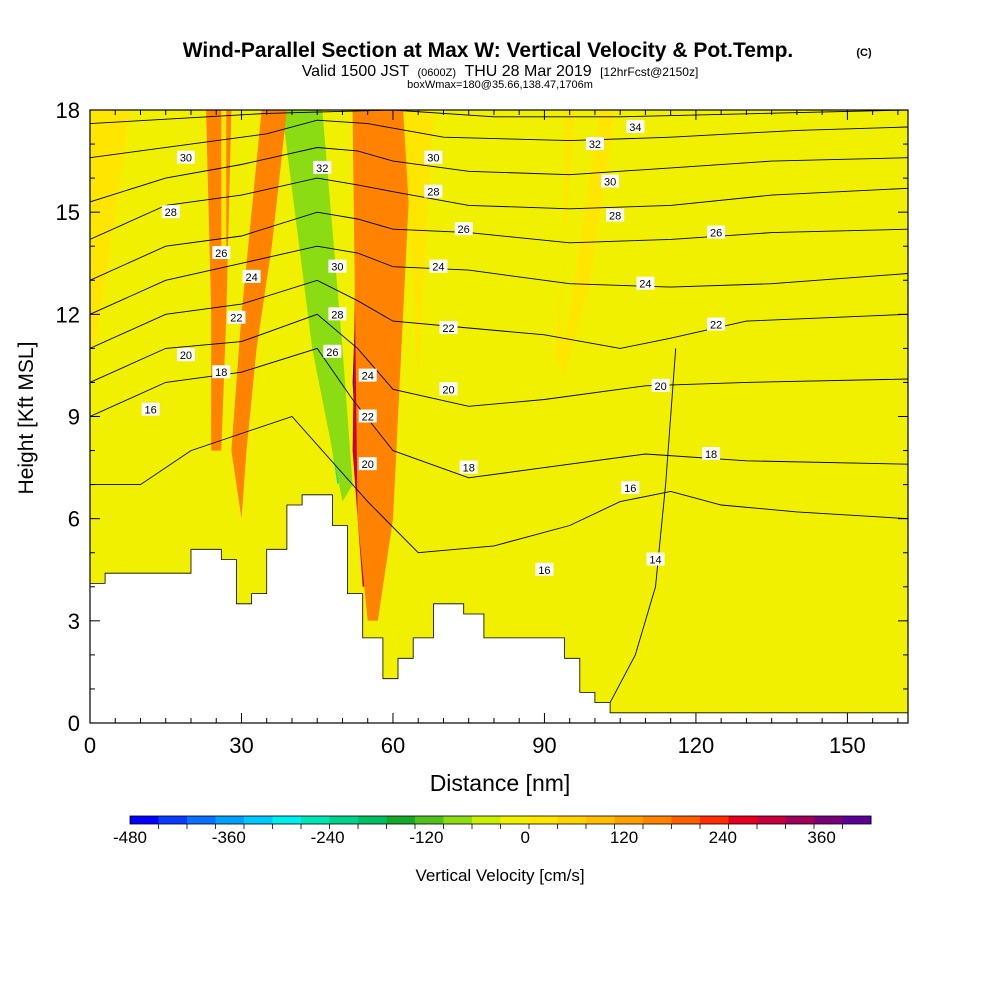  I want to click on colorbar-tick-label: -360, so click(229, 837).